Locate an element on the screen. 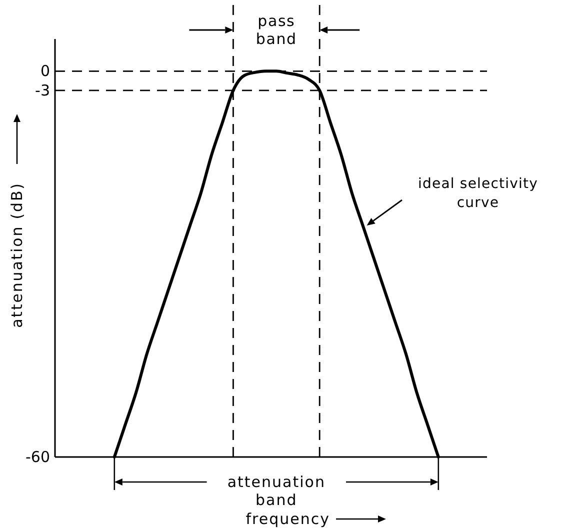 Image resolution: width=562 pixels, height=532 pixels. y-tick-label: -3 is located at coordinates (42, 90).